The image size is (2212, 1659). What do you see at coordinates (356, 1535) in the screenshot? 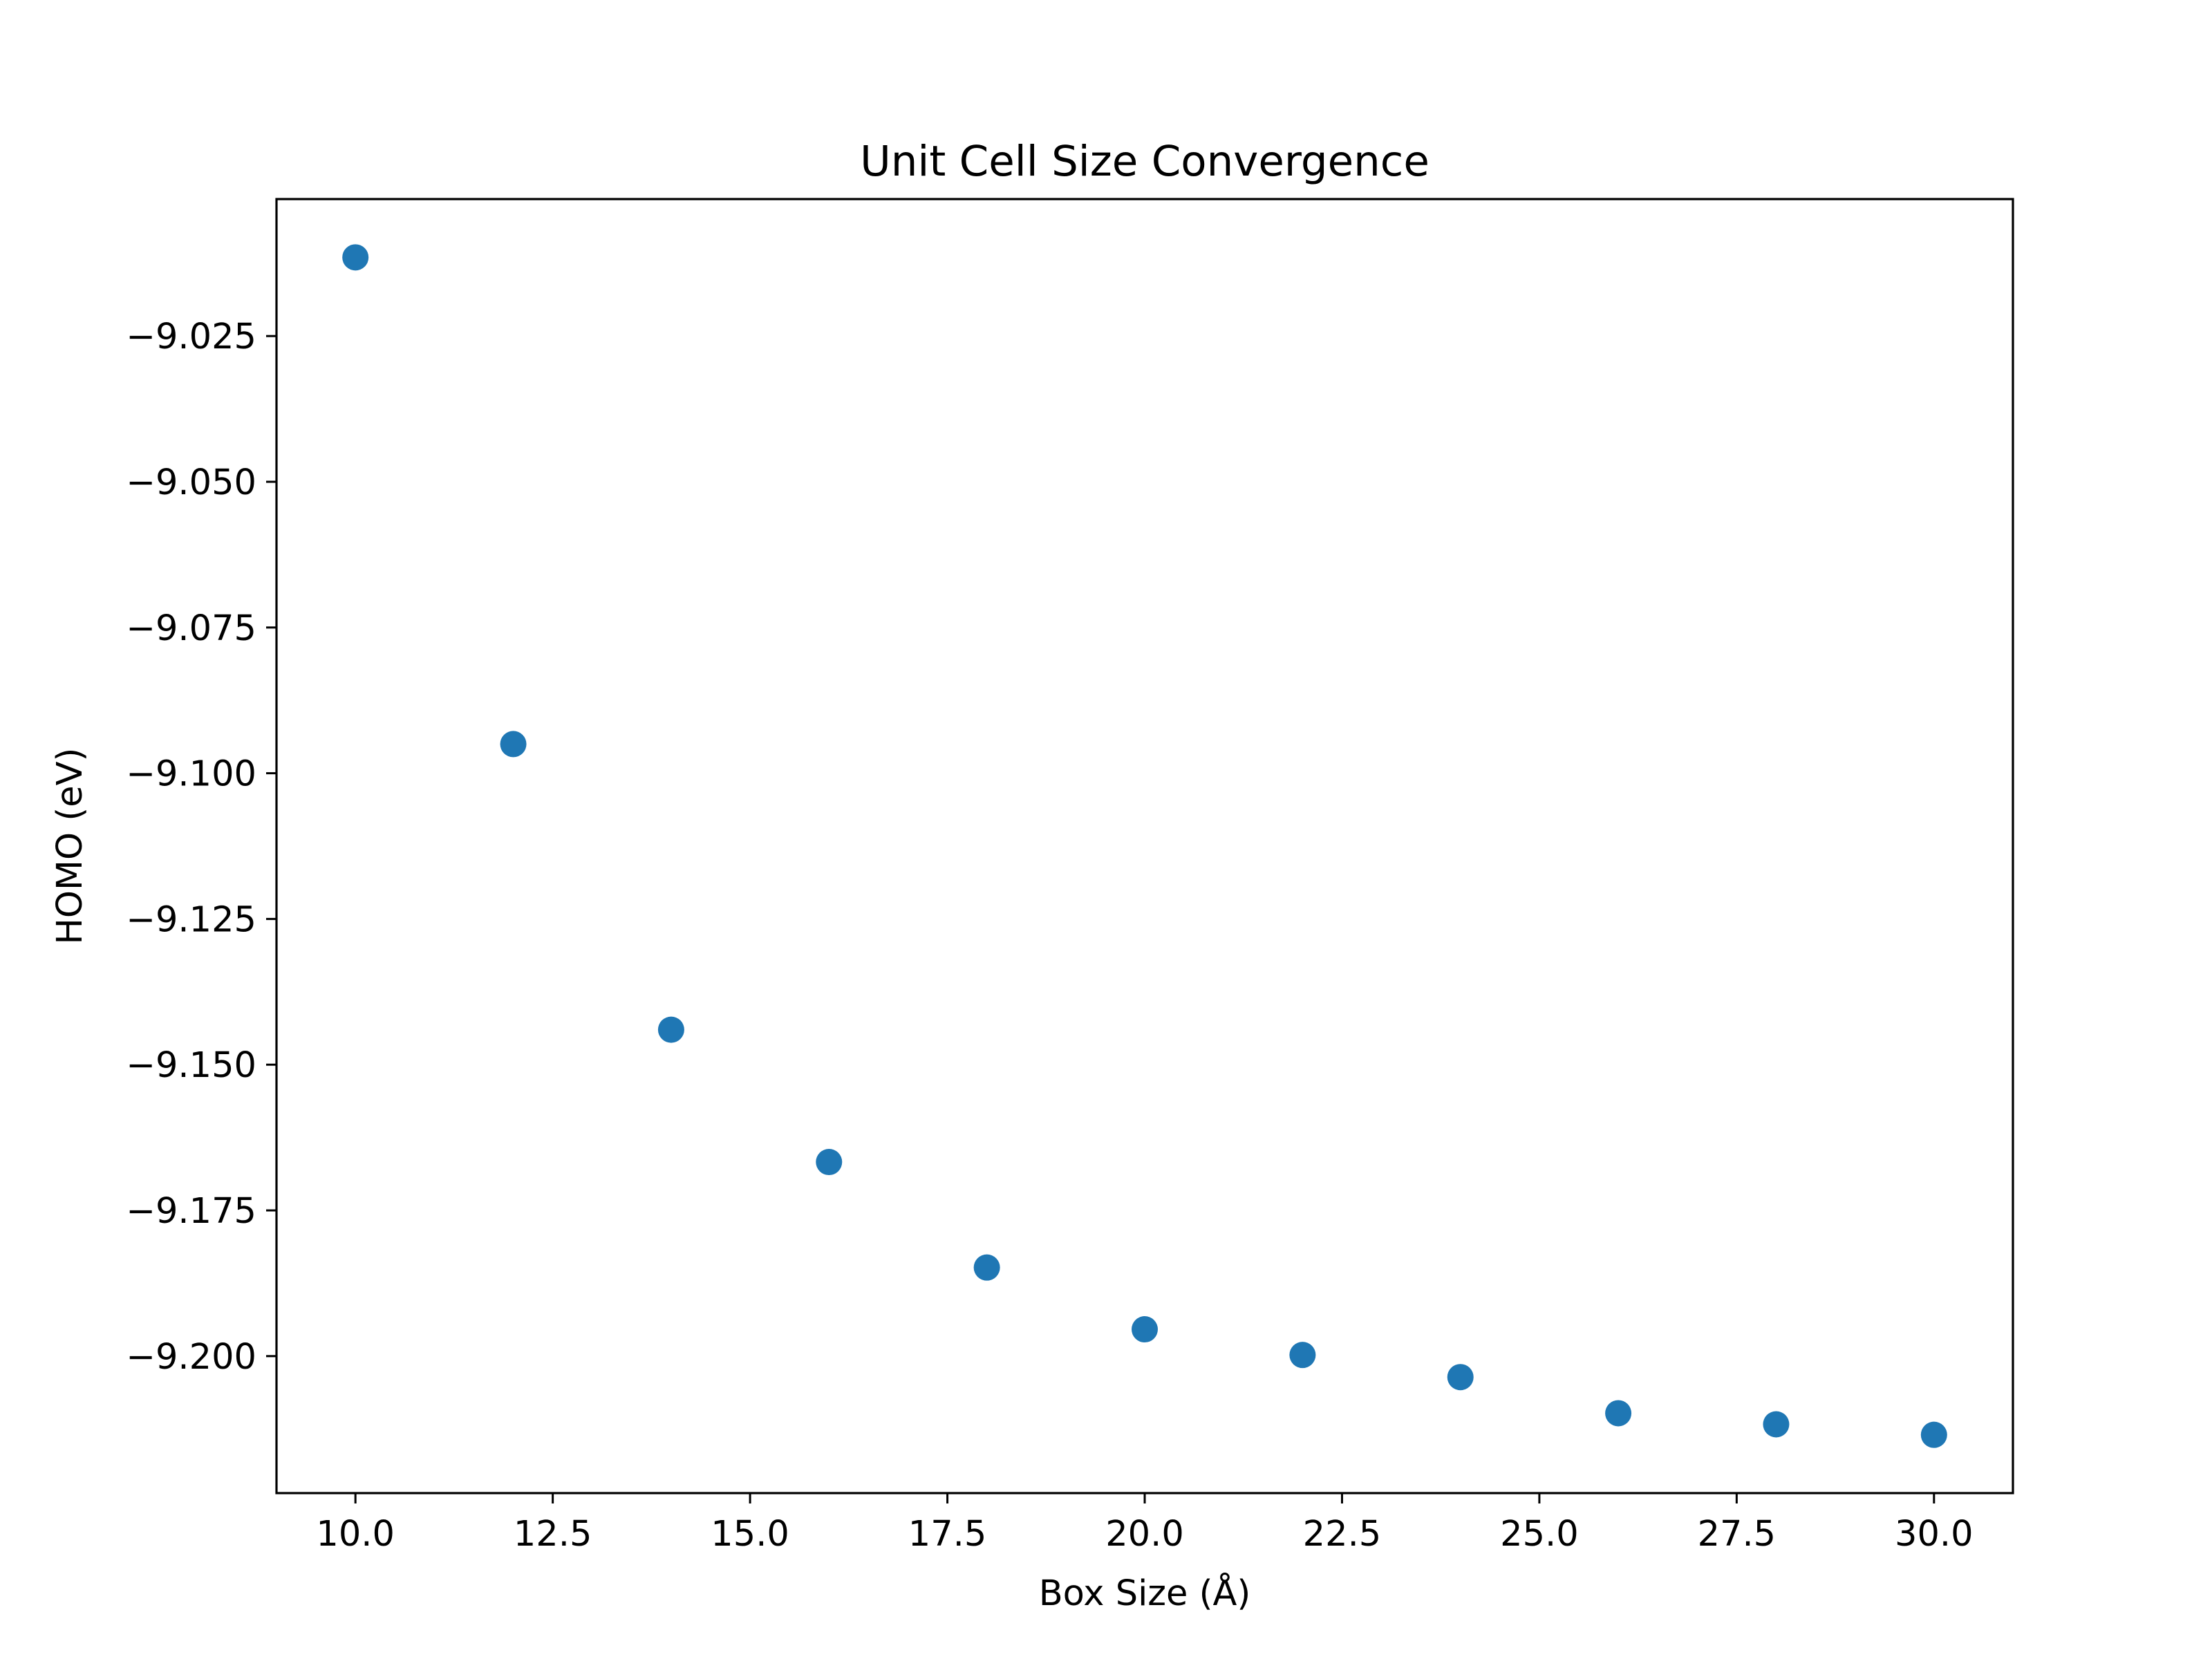
I see `x-tick-label: 10.0` at bounding box center [356, 1535].